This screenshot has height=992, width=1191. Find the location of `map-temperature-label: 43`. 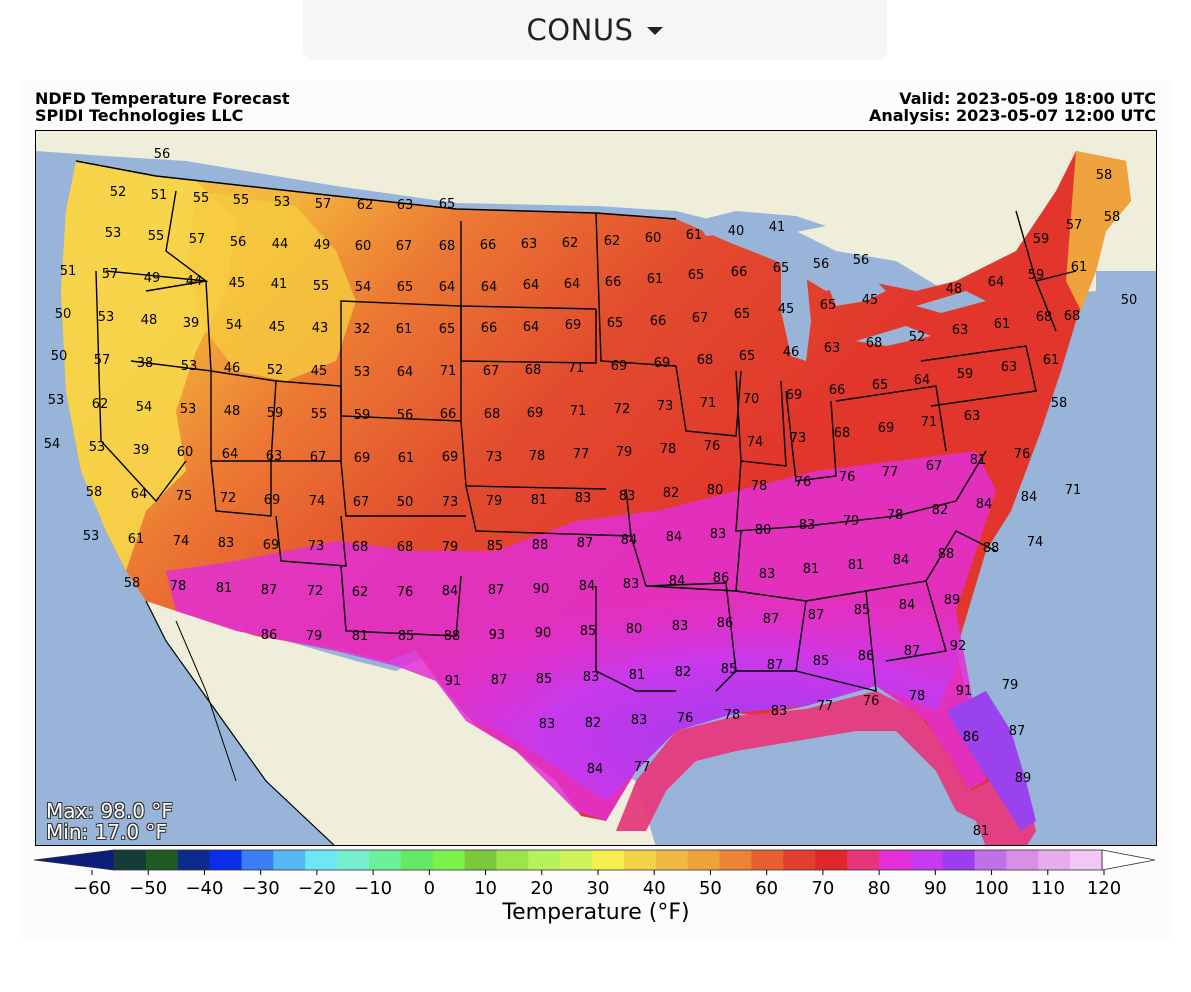

map-temperature-label: 43 is located at coordinates (320, 328).